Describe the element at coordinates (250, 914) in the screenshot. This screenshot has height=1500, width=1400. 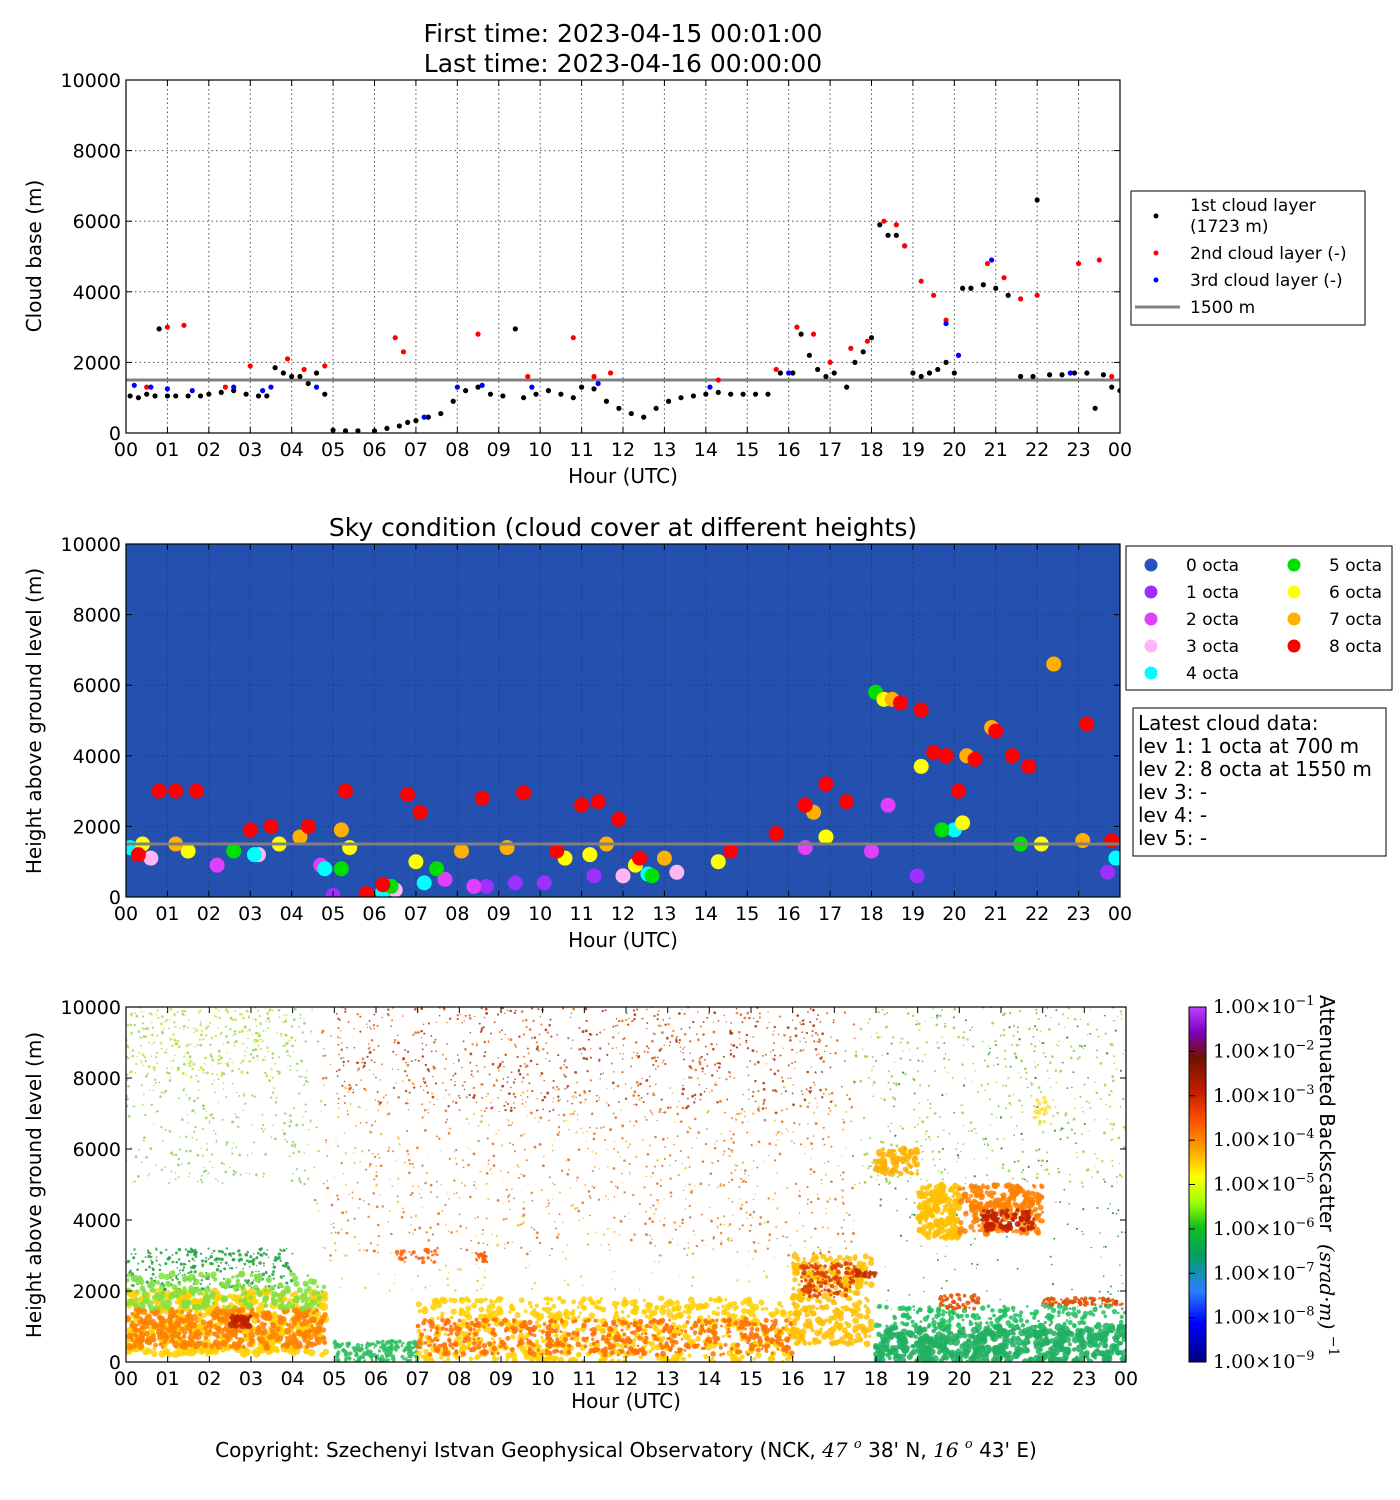
I see `x-tick-label: 03` at that location.